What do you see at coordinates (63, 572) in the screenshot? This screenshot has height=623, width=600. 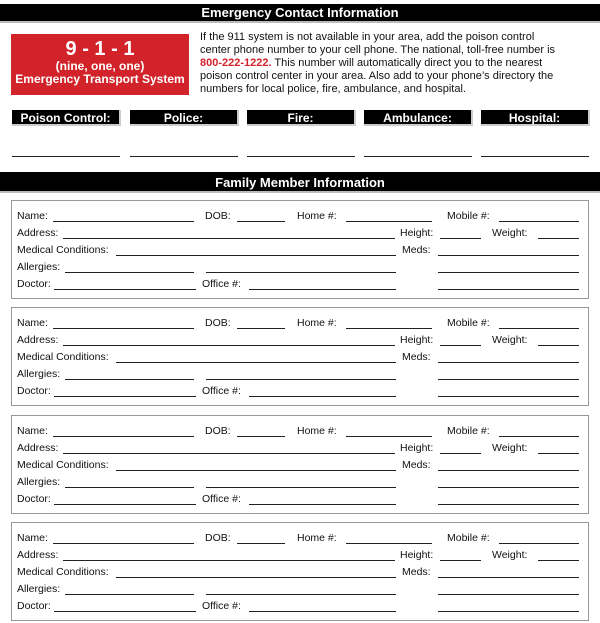 I see `medical-label: Medical Conditions:` at bounding box center [63, 572].